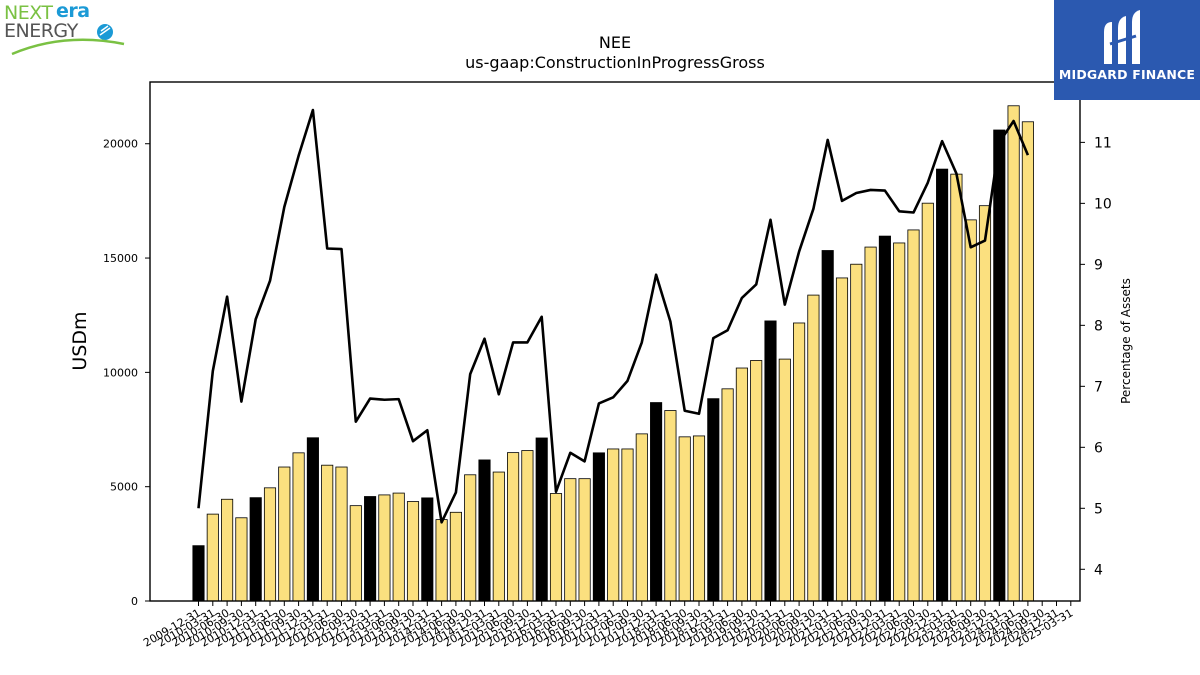 Image resolution: width=1200 pixels, height=675 pixels. I want to click on y-tick-label: 20000, so click(120, 144).